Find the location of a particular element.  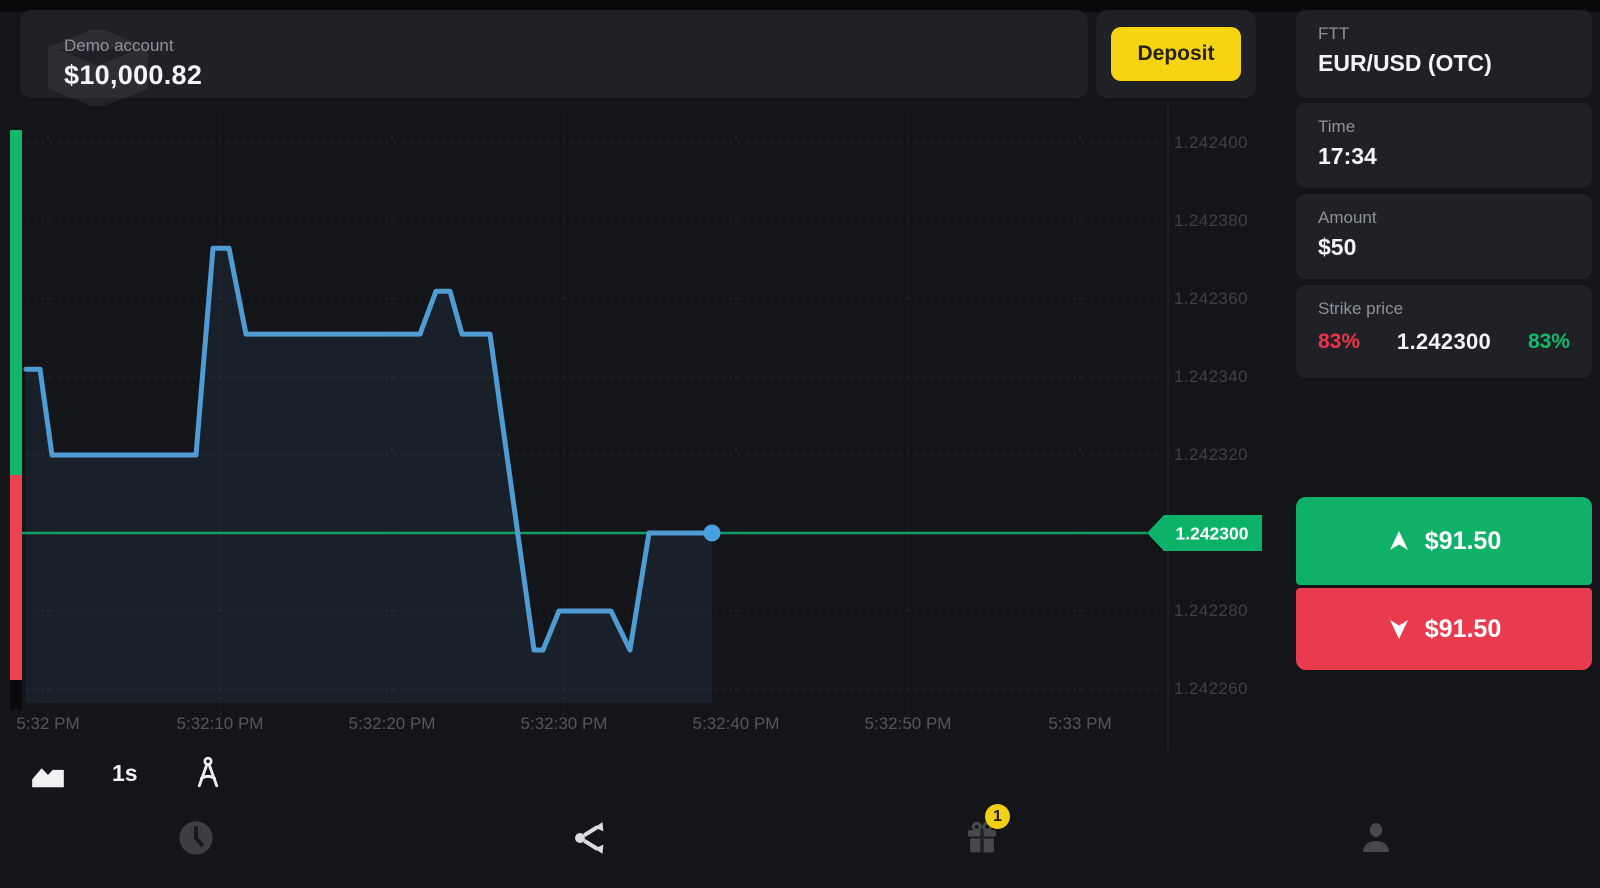

nav-profile-button is located at coordinates (1376, 838).